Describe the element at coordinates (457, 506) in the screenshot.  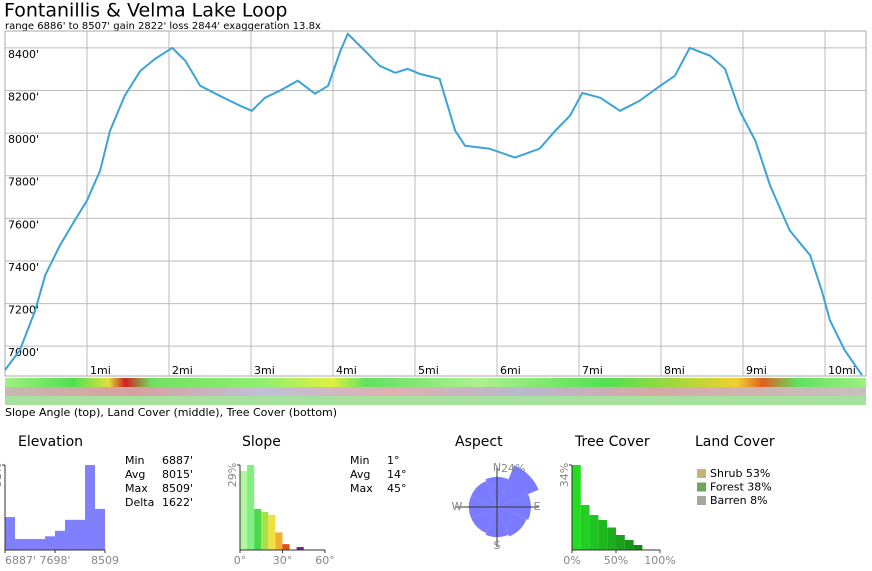
I see `direction-label: W` at that location.